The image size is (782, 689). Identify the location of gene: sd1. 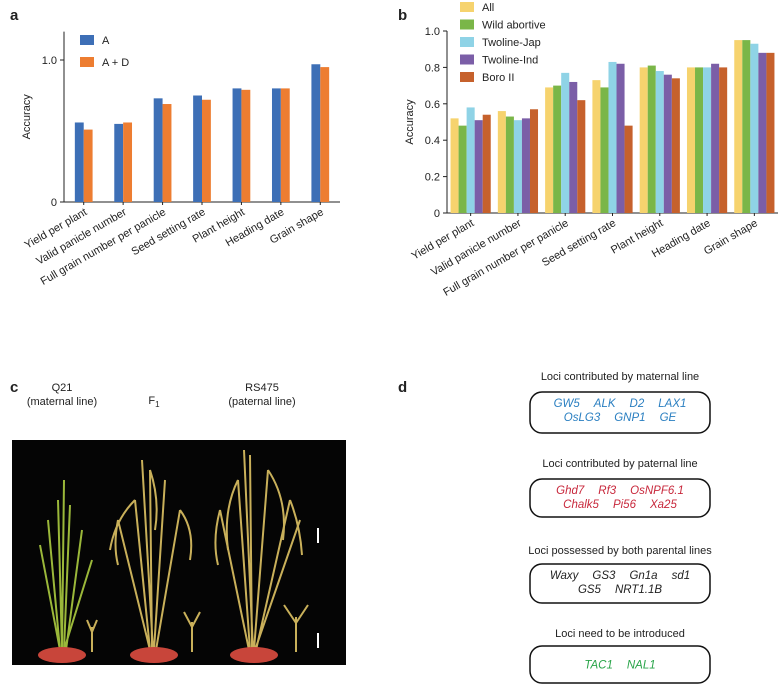
(681, 576).